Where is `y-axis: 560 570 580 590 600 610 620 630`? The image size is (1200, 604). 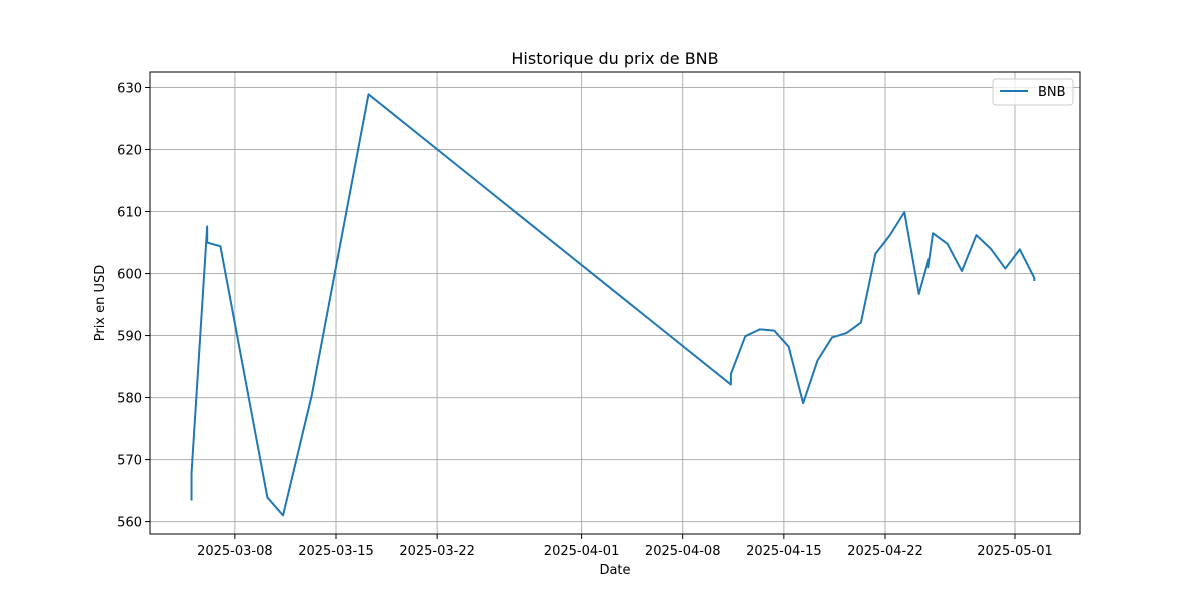
y-axis: 560 570 580 590 600 610 620 630 is located at coordinates (133, 306).